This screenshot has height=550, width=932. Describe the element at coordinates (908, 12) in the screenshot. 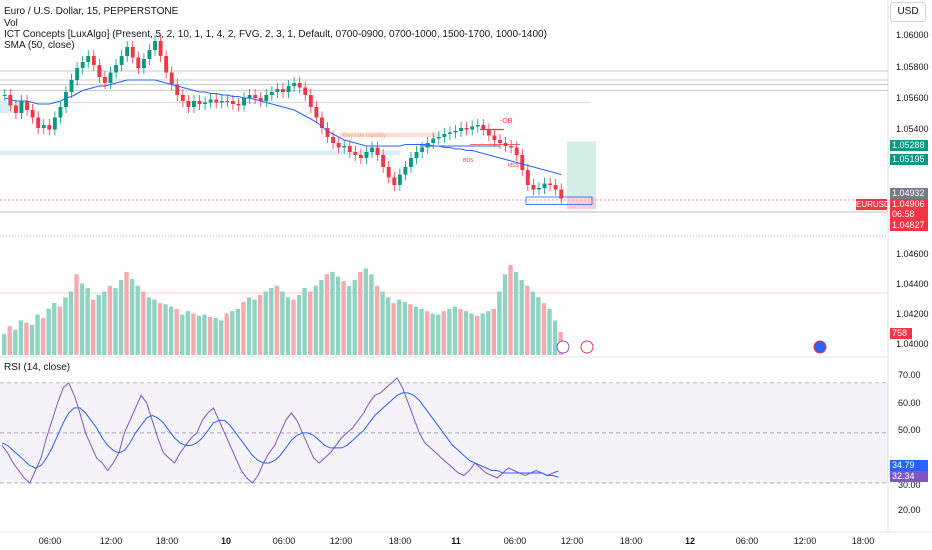

I see `currency-button: USD` at that location.